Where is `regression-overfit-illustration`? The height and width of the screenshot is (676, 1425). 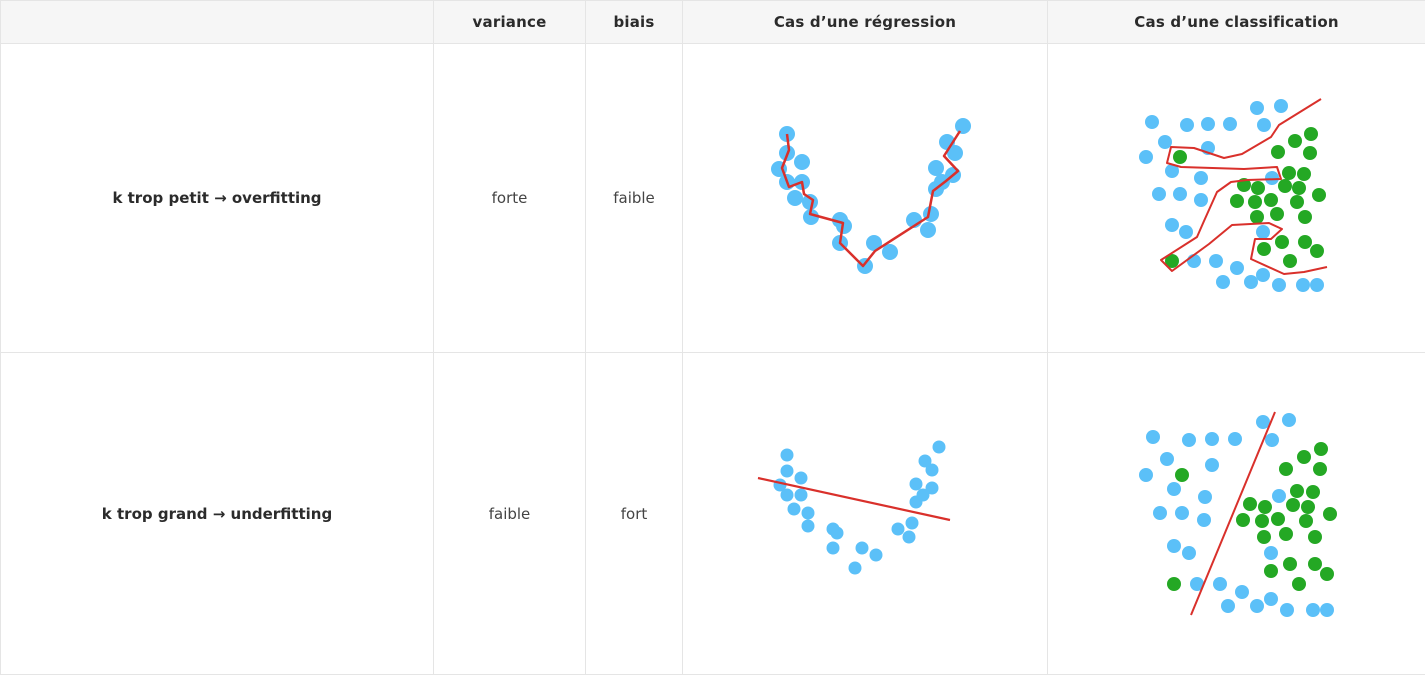 regression-overfit-illustration is located at coordinates (871, 196).